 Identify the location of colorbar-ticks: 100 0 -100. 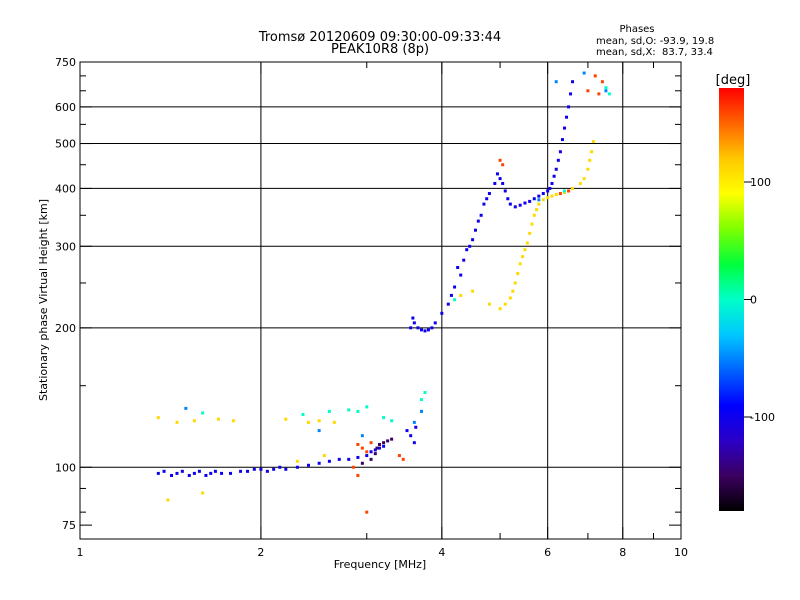
(759, 300).